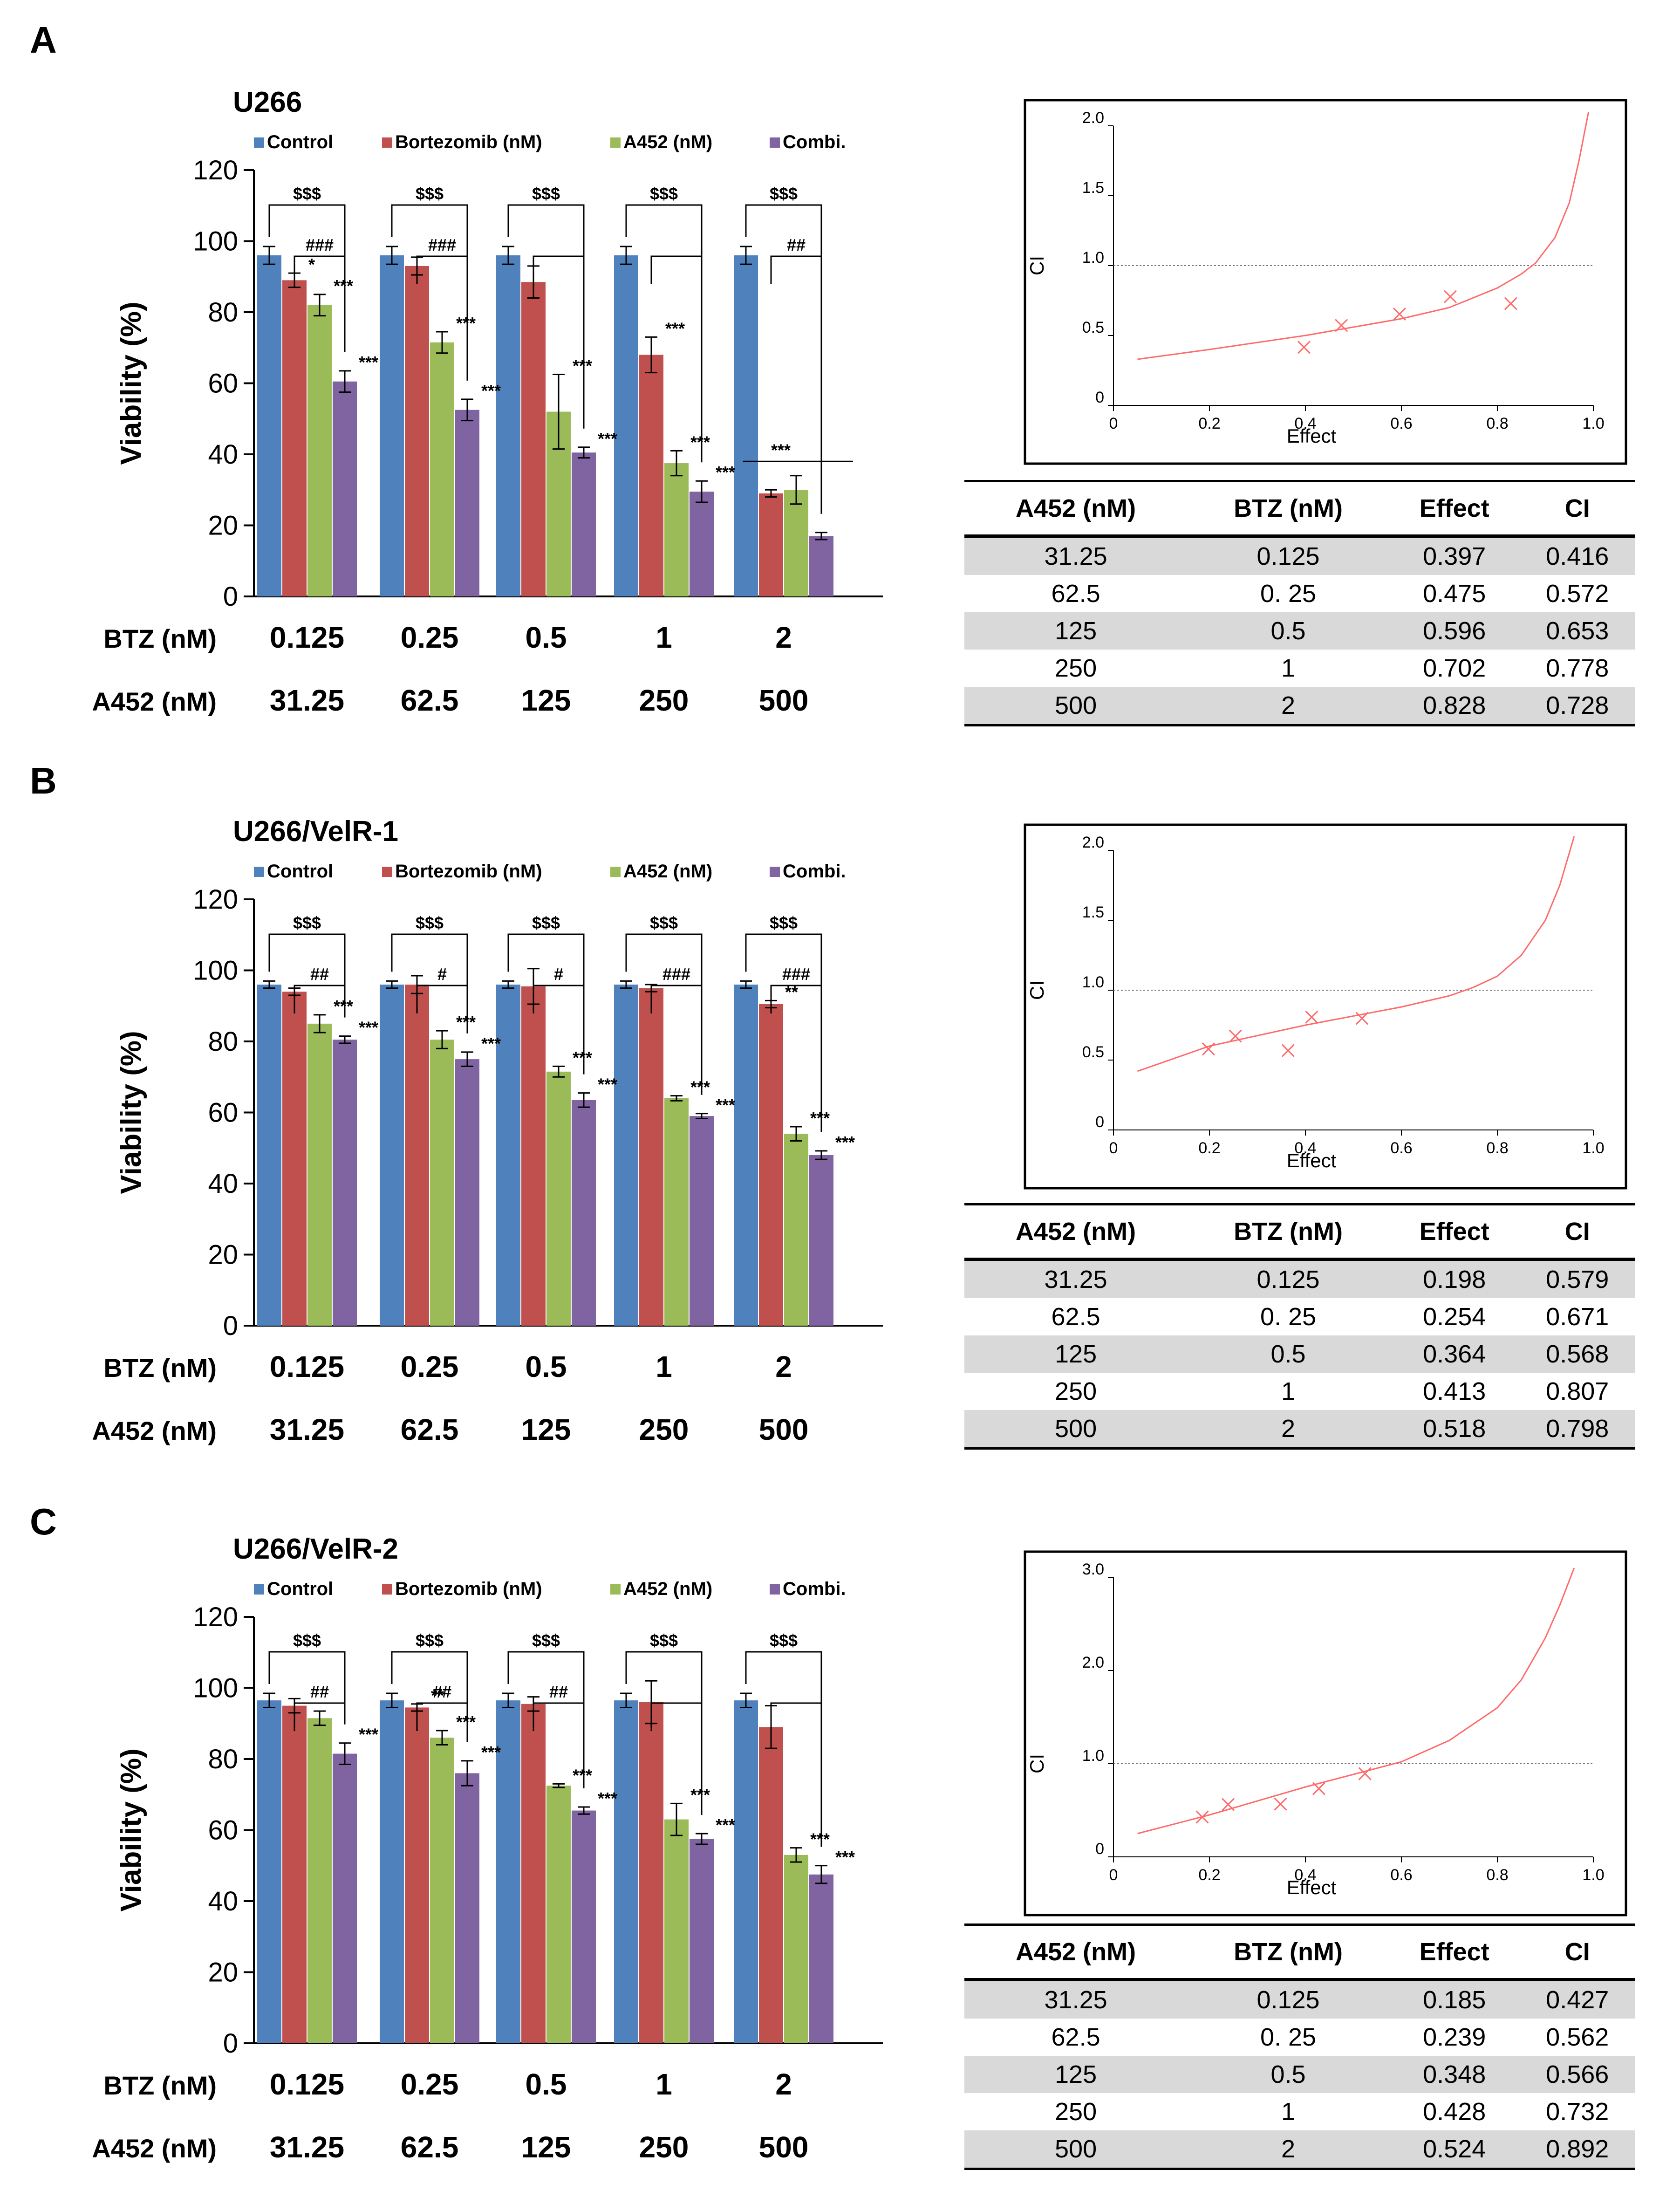  What do you see at coordinates (430, 1429) in the screenshot?
I see `category-label-a452: 62.5` at bounding box center [430, 1429].